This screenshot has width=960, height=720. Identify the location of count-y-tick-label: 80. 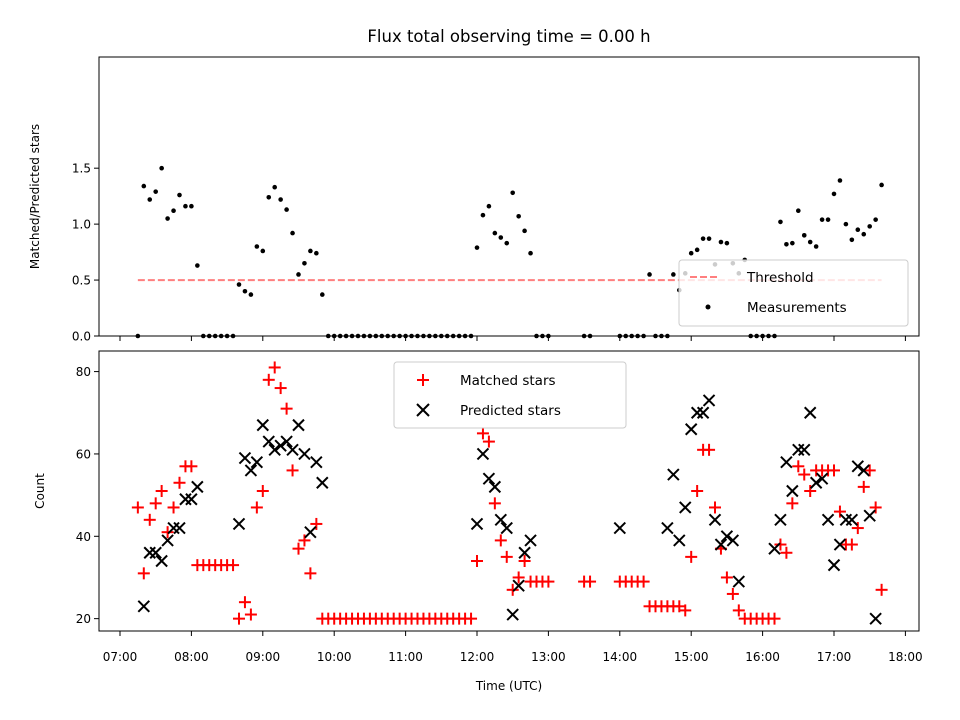
(83, 372).